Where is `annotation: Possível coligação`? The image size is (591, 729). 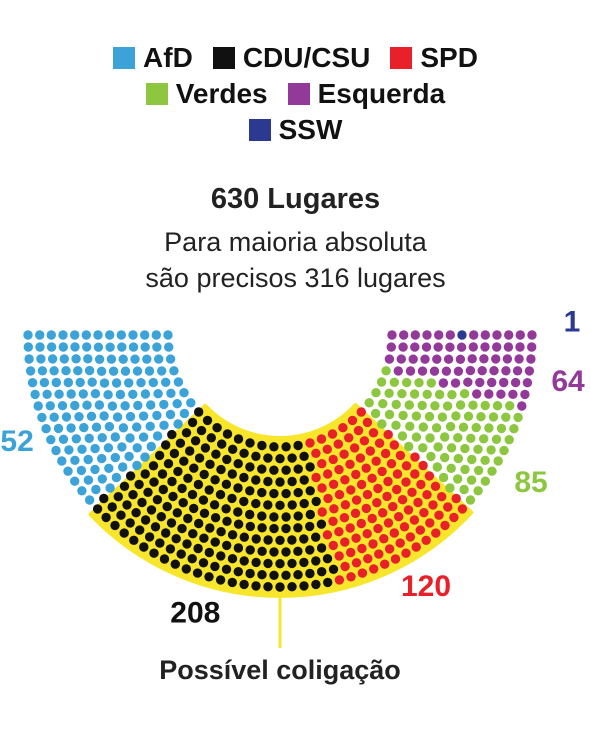
annotation: Possível coligação is located at coordinates (280, 670).